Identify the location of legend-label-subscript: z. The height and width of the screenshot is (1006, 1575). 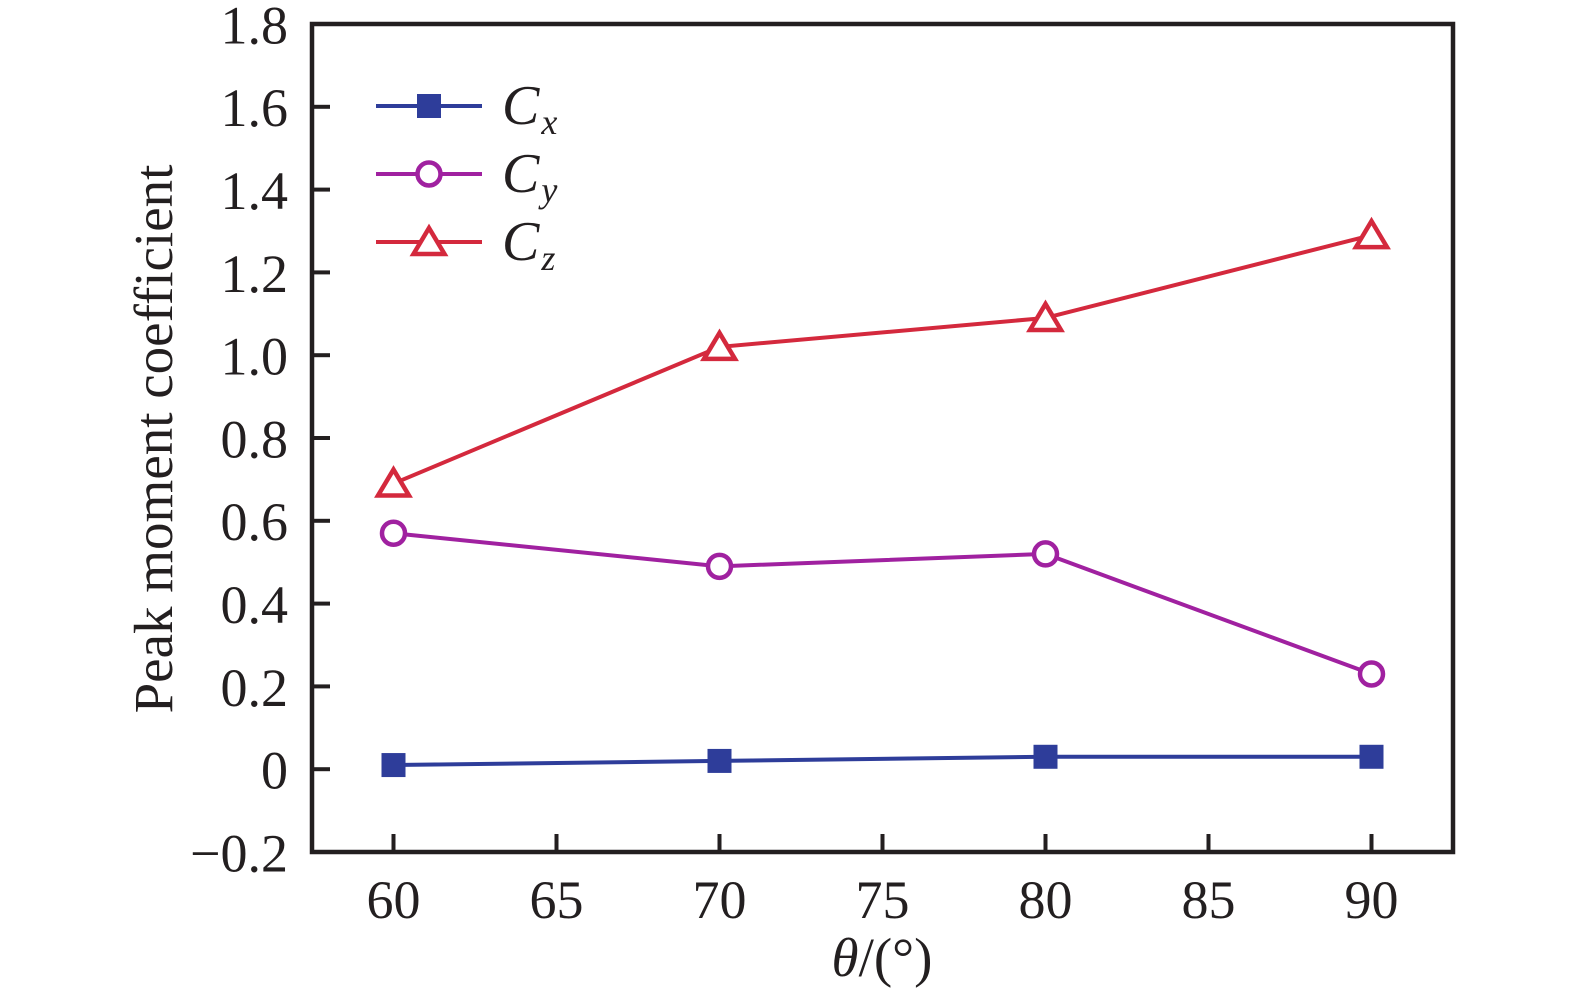
(548, 258).